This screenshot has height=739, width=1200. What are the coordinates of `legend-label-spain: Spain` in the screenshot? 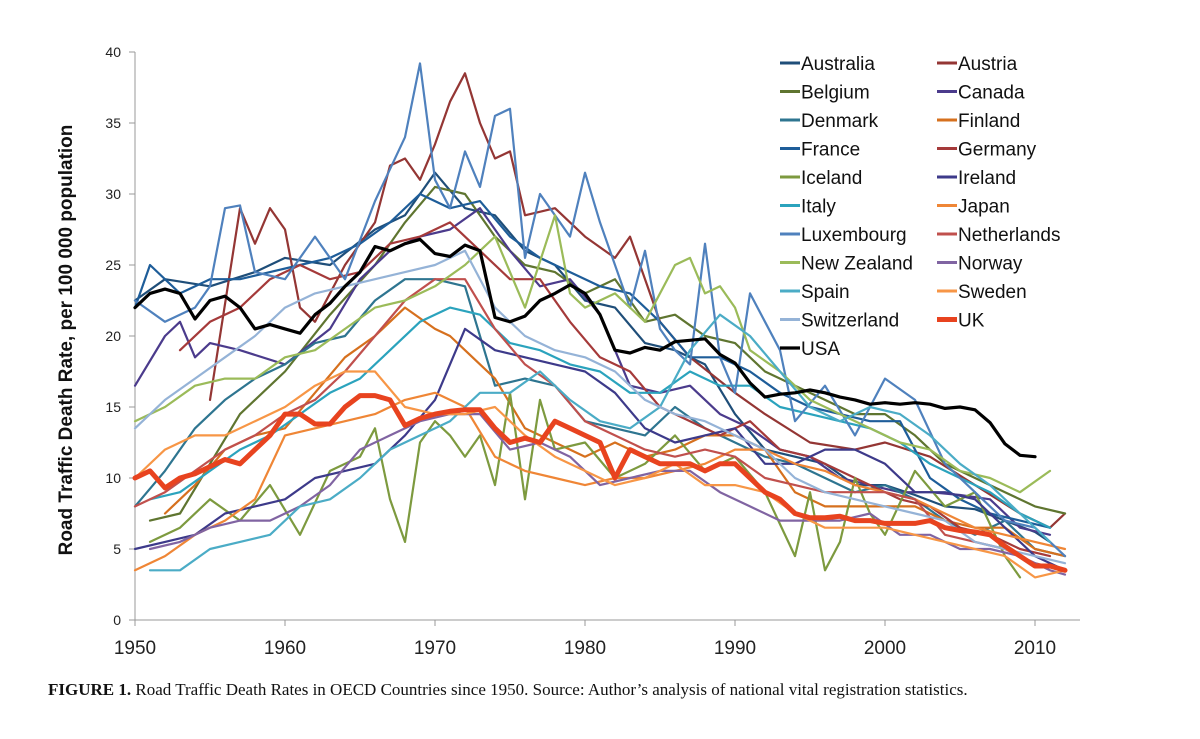 It's located at (825, 292).